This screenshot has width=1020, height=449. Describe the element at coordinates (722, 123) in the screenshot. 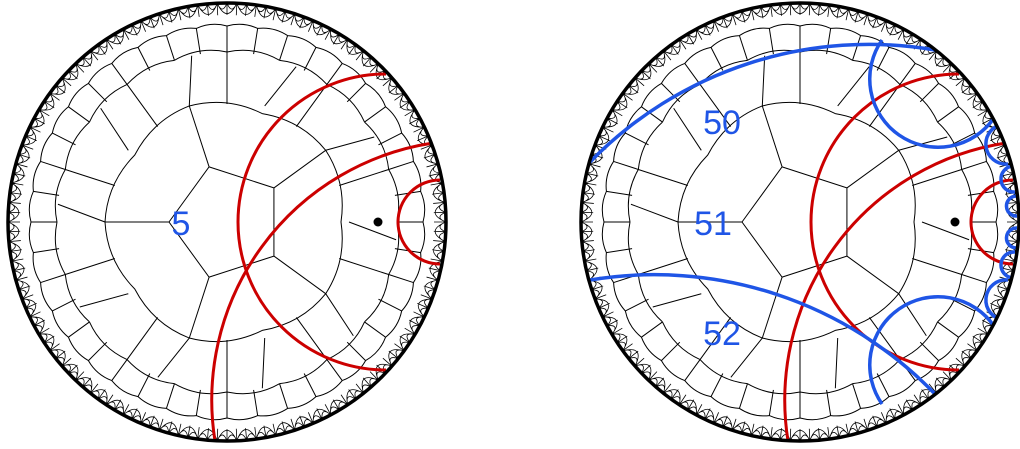

I see `region-label: 50` at that location.